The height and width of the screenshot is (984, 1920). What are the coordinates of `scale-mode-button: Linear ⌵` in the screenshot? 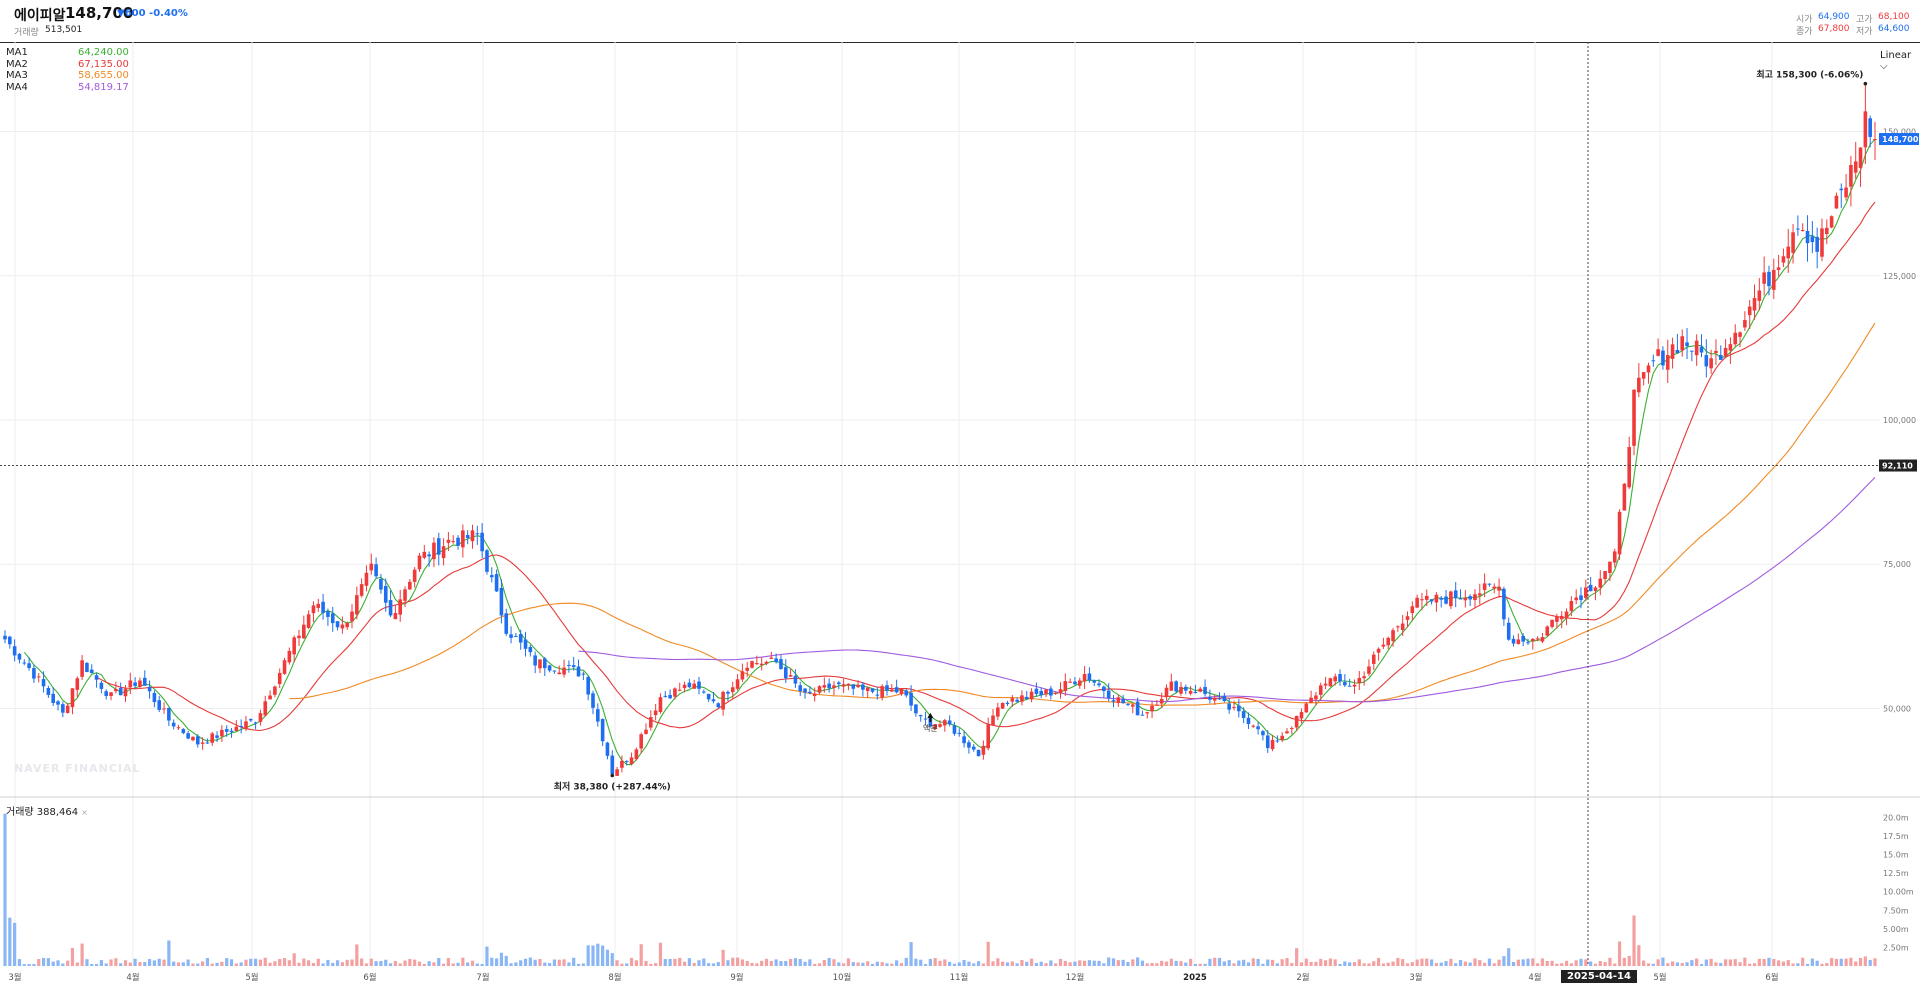 It's located at (1896, 61).